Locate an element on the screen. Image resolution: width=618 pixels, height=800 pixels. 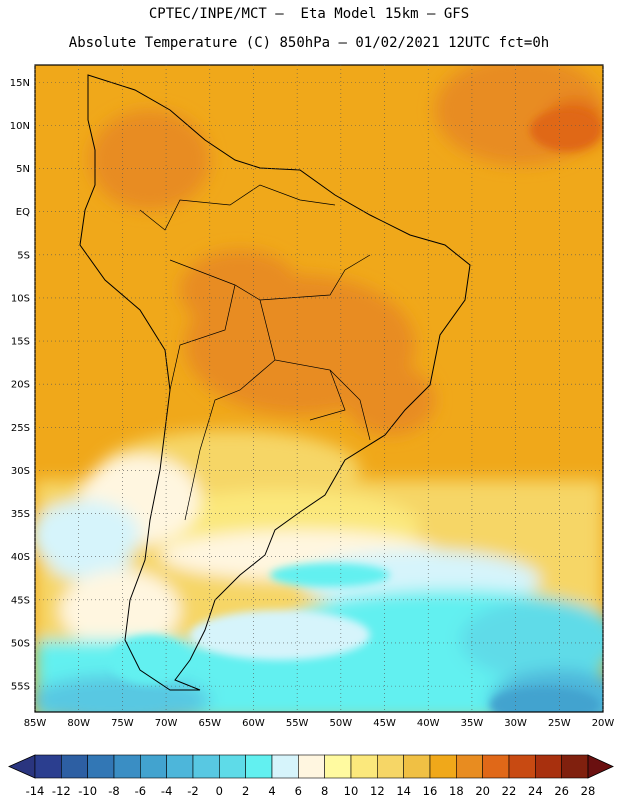
lon-tick-label: 65W is located at coordinates (209, 723).